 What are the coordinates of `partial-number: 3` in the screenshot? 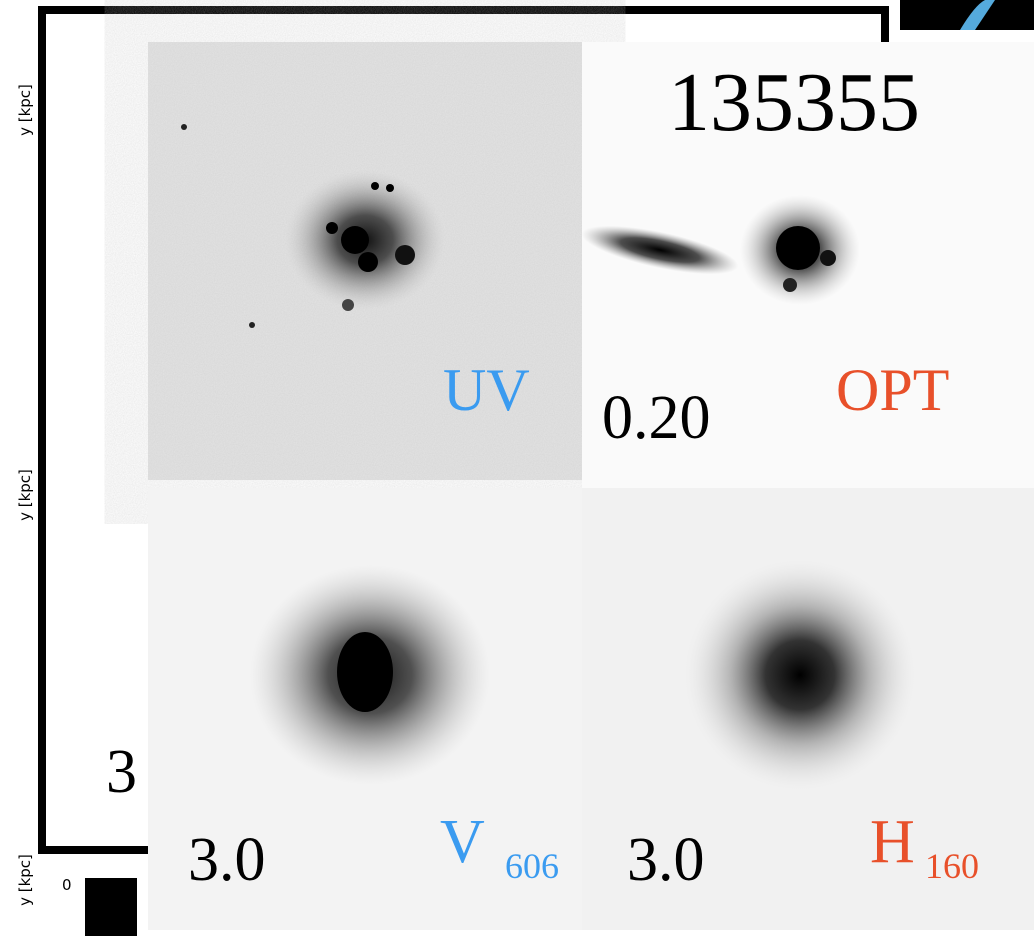 It's located at (121, 772).